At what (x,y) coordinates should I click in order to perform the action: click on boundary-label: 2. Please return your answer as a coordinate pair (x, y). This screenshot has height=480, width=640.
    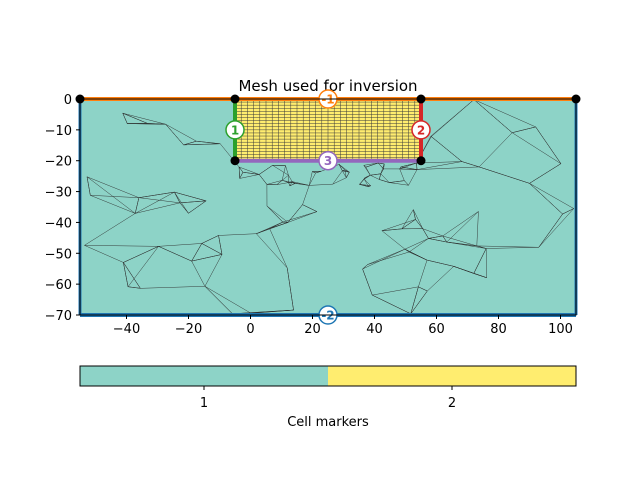
    Looking at the image, I should click on (421, 130).